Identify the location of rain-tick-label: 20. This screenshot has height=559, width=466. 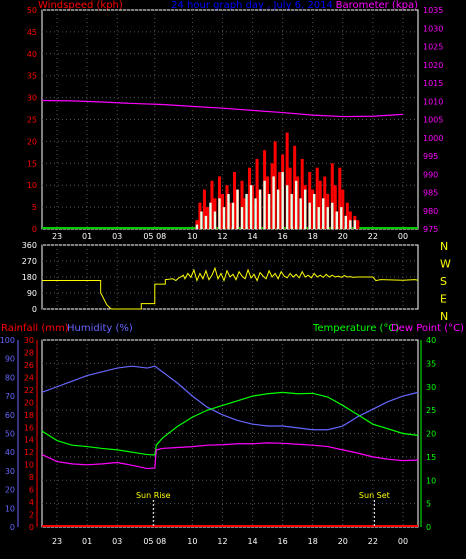
(29, 402).